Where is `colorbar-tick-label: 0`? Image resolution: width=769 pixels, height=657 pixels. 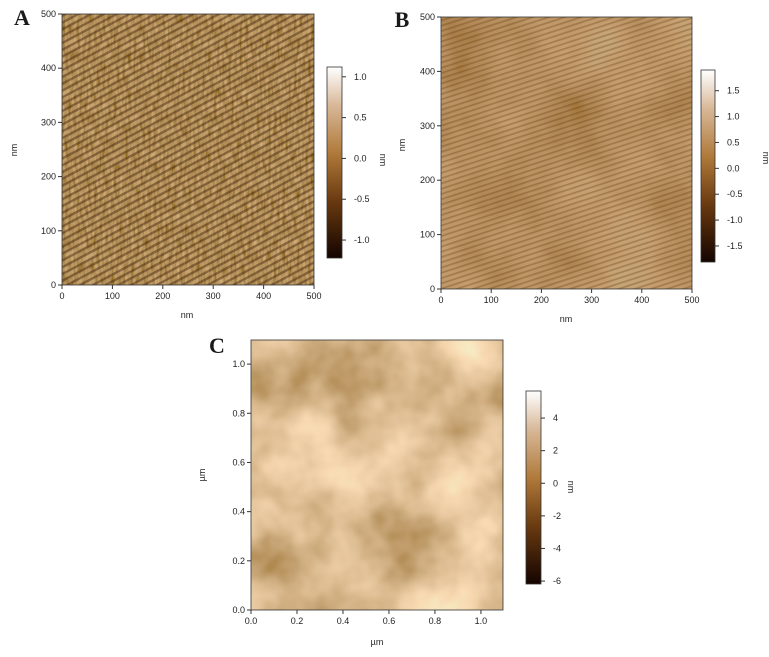 colorbar-tick-label: 0 is located at coordinates (555, 483).